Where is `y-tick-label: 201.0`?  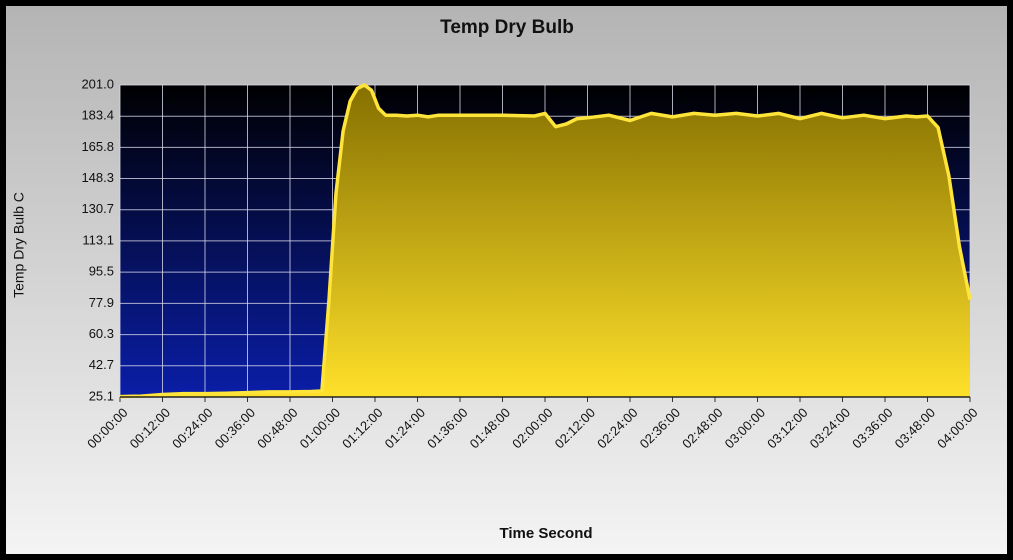
y-tick-label: 201.0 is located at coordinates (97, 83).